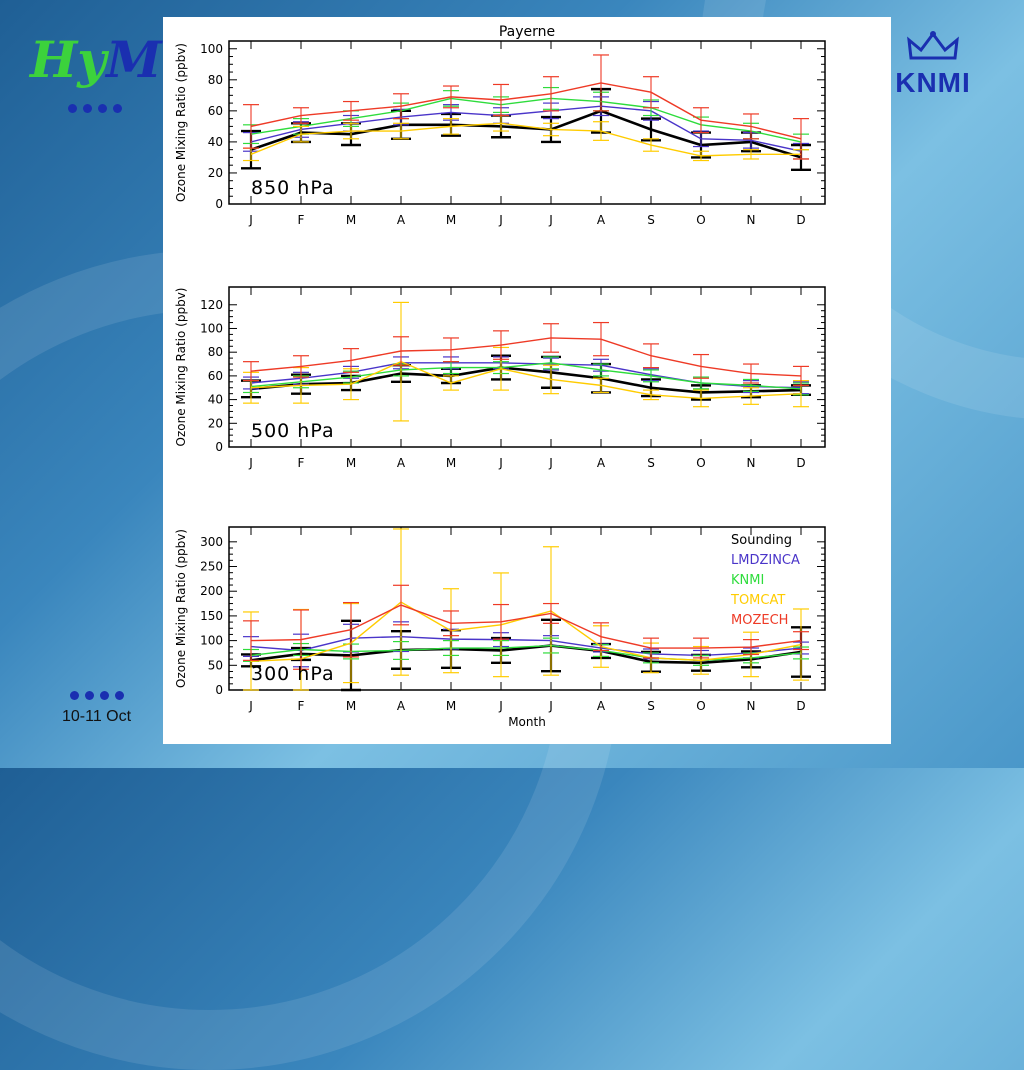 The width and height of the screenshot is (1024, 1070). Describe the element at coordinates (96, 717) in the screenshot. I see `footer-date: 10-11 Oct` at that location.